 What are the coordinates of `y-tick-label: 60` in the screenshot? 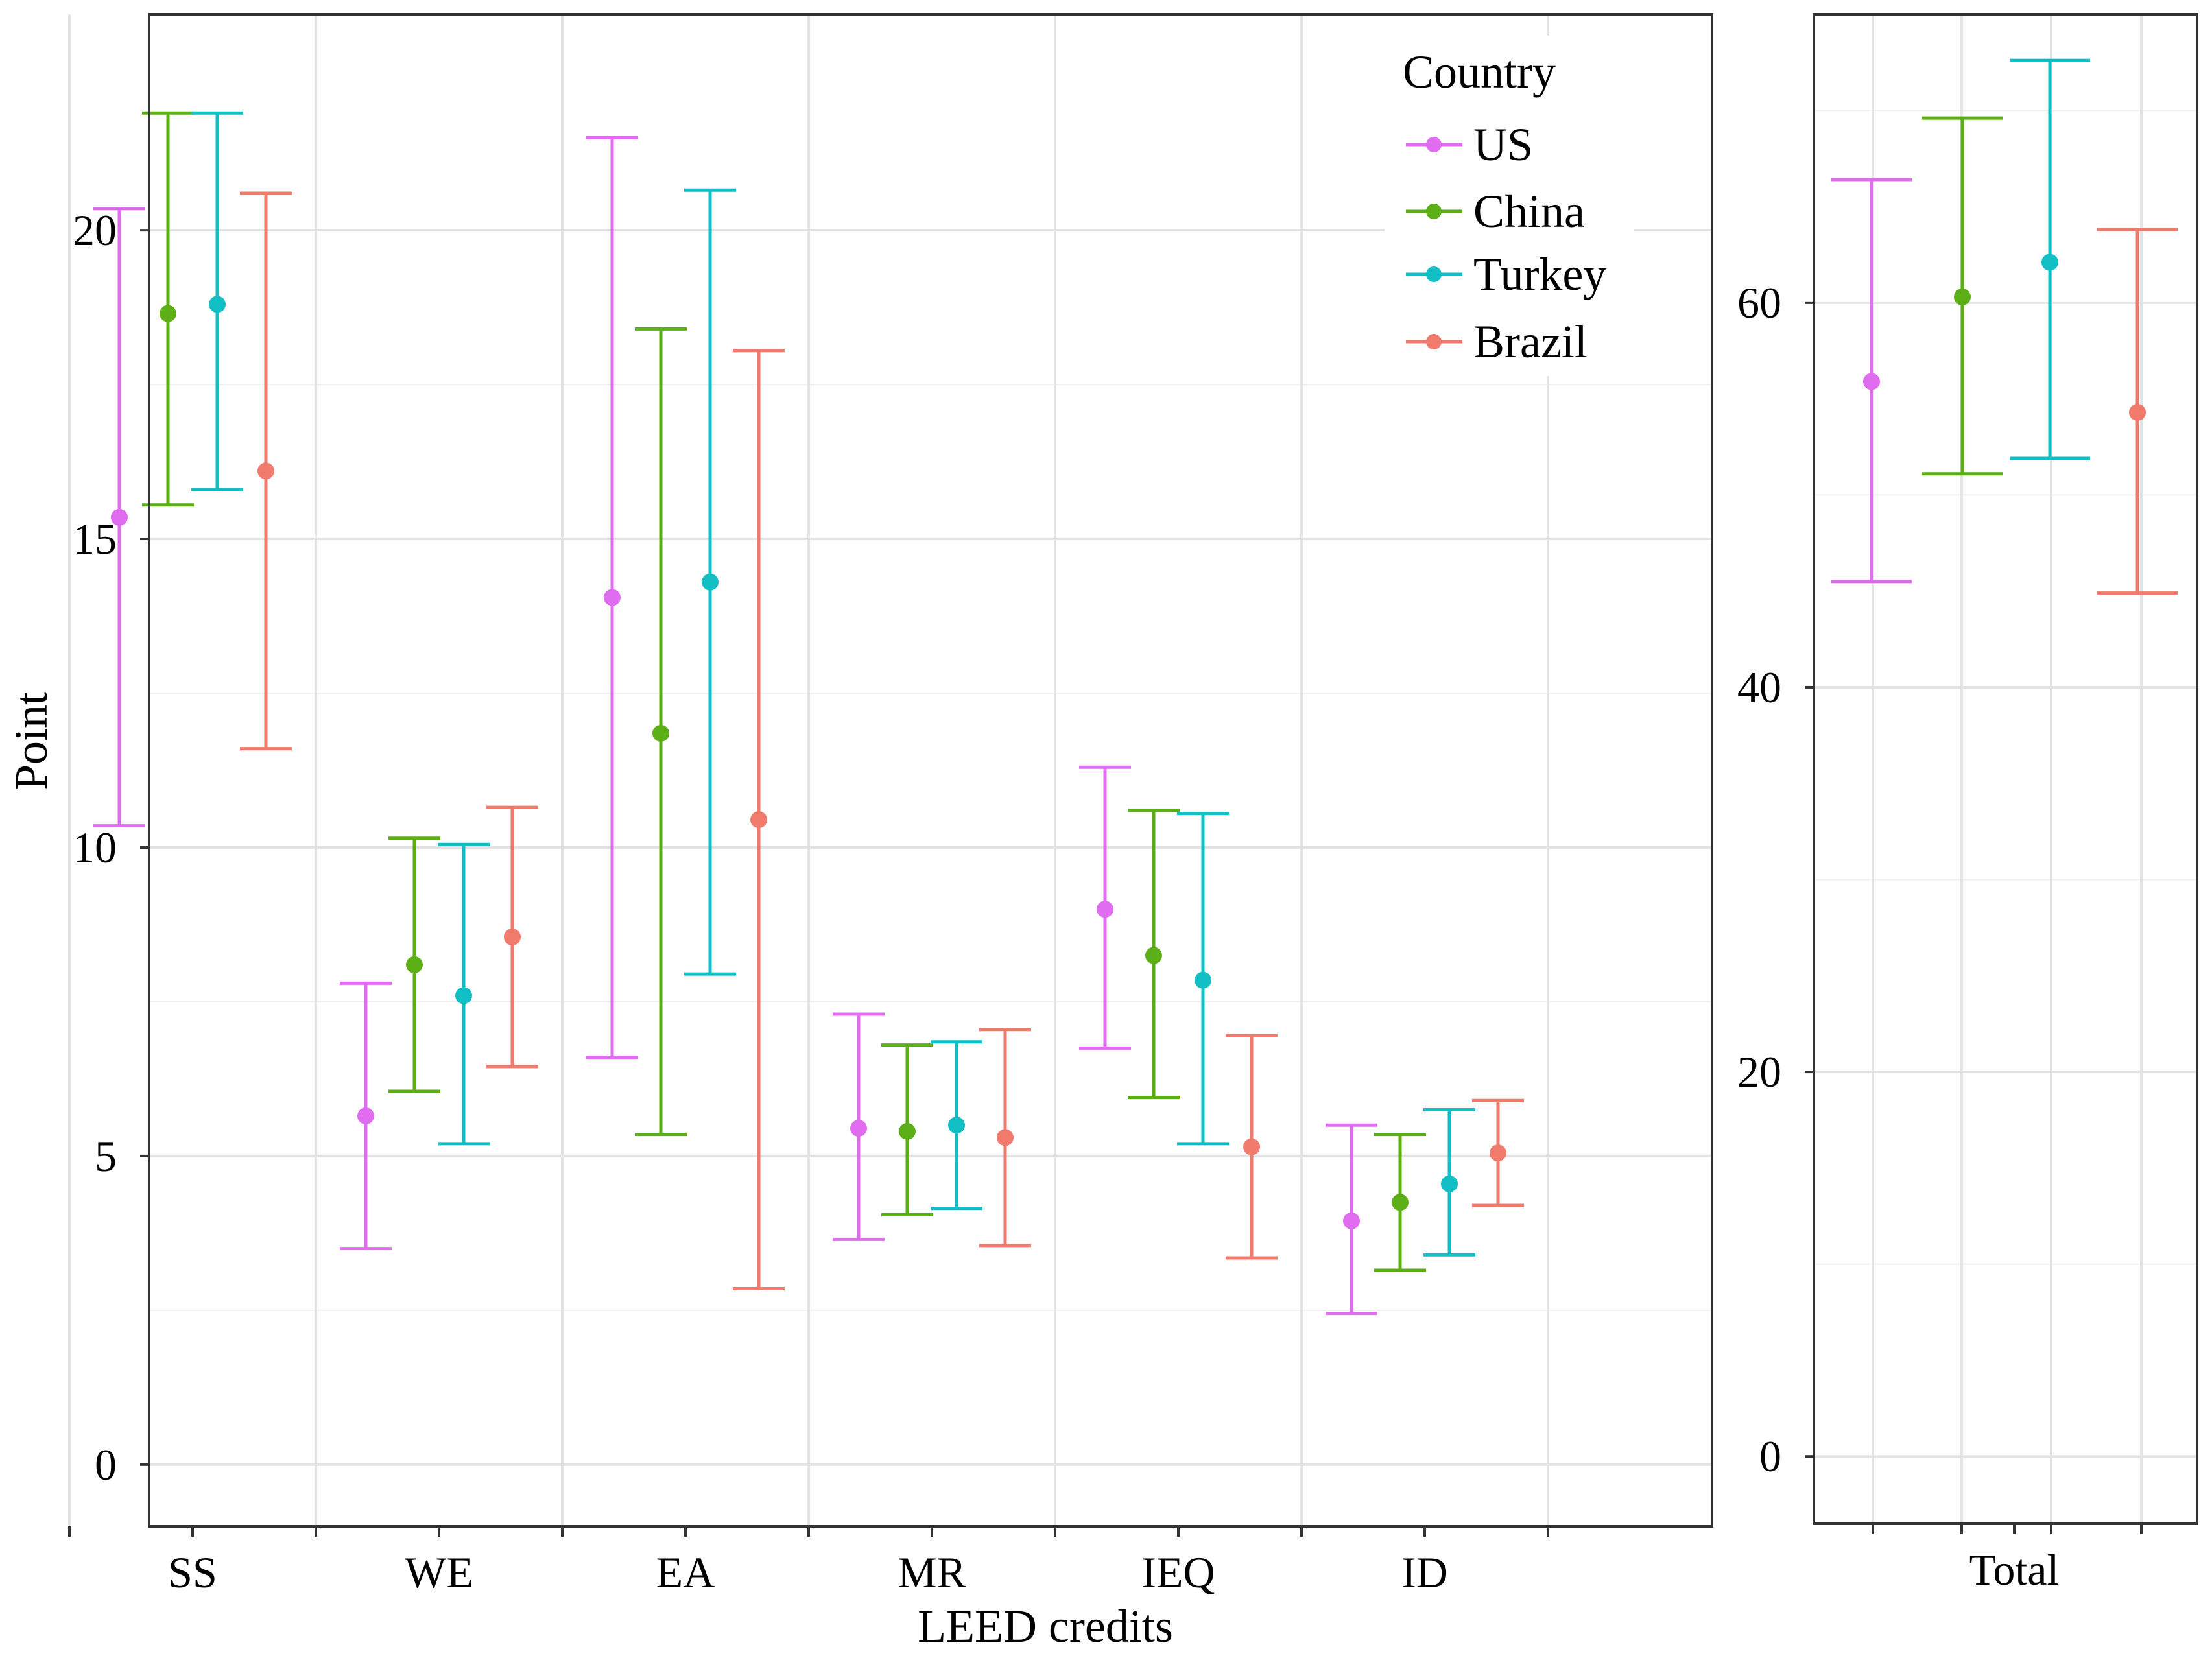 It's located at (1759, 302).